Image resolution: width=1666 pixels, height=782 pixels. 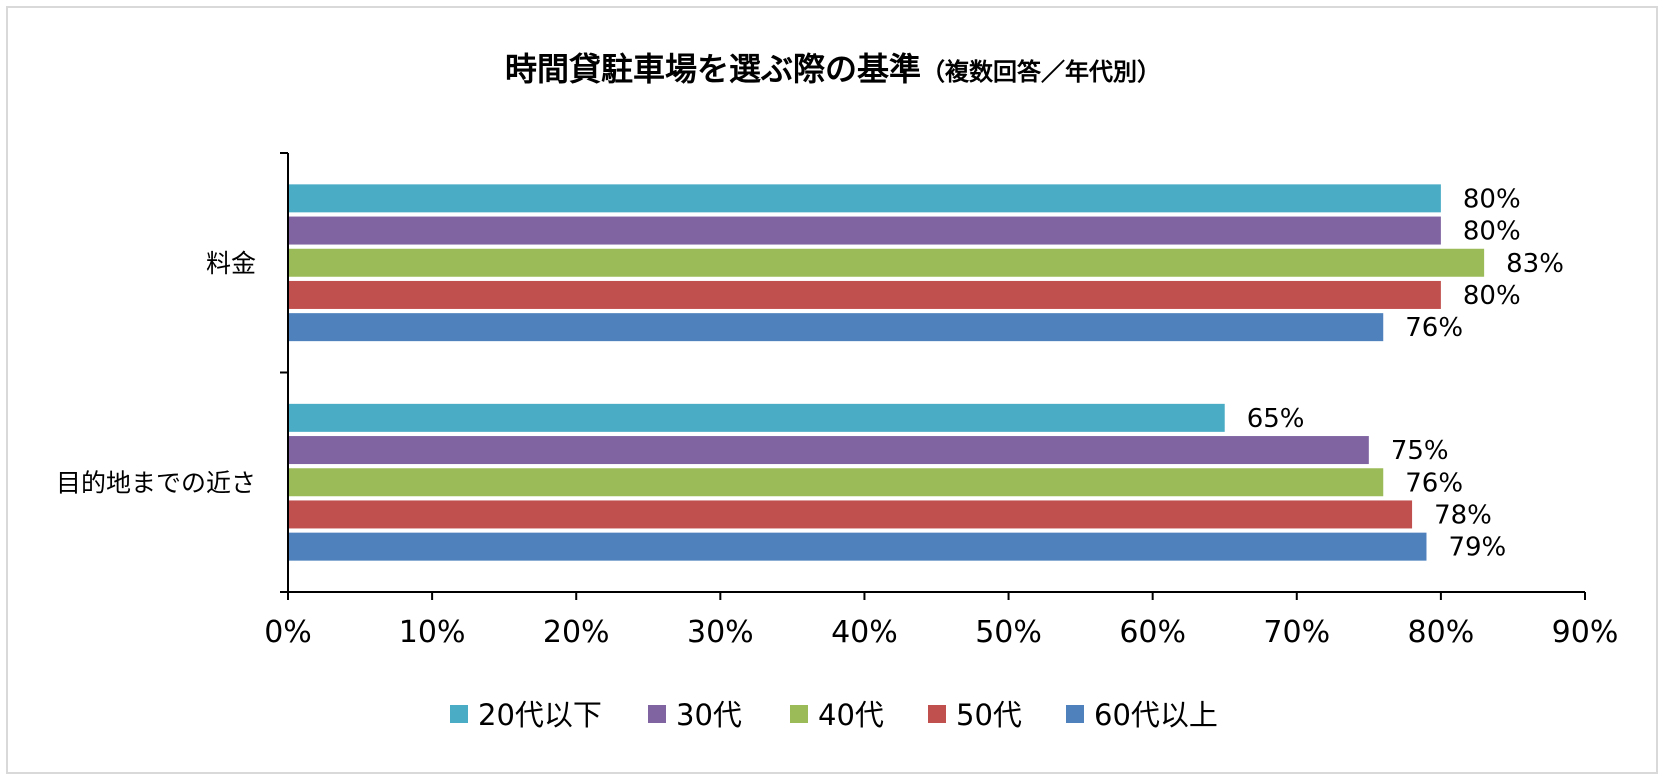 I want to click on chart-subtitle: （複数回答／年代別）, so click(x=1041, y=72).